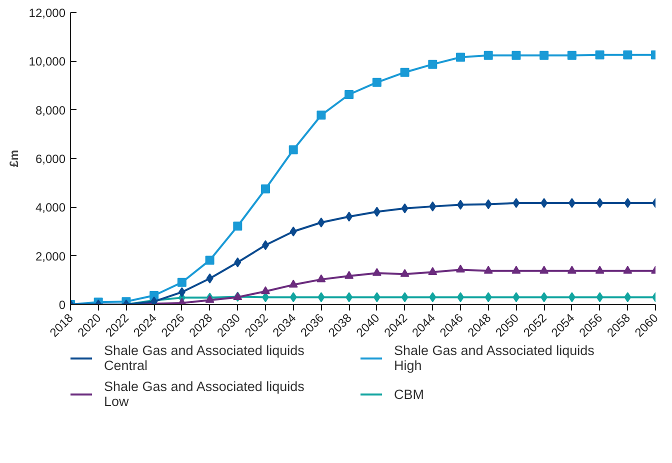 The height and width of the screenshot is (463, 672). What do you see at coordinates (409, 394) in the screenshot?
I see `legend-label: CBM` at bounding box center [409, 394].